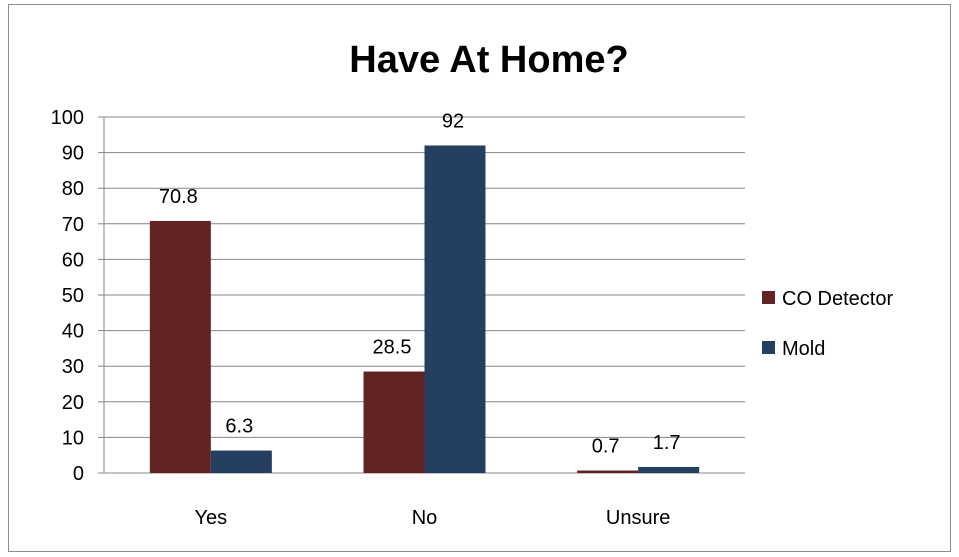  Describe the element at coordinates (392, 348) in the screenshot. I see `data-label: 28.5` at that location.